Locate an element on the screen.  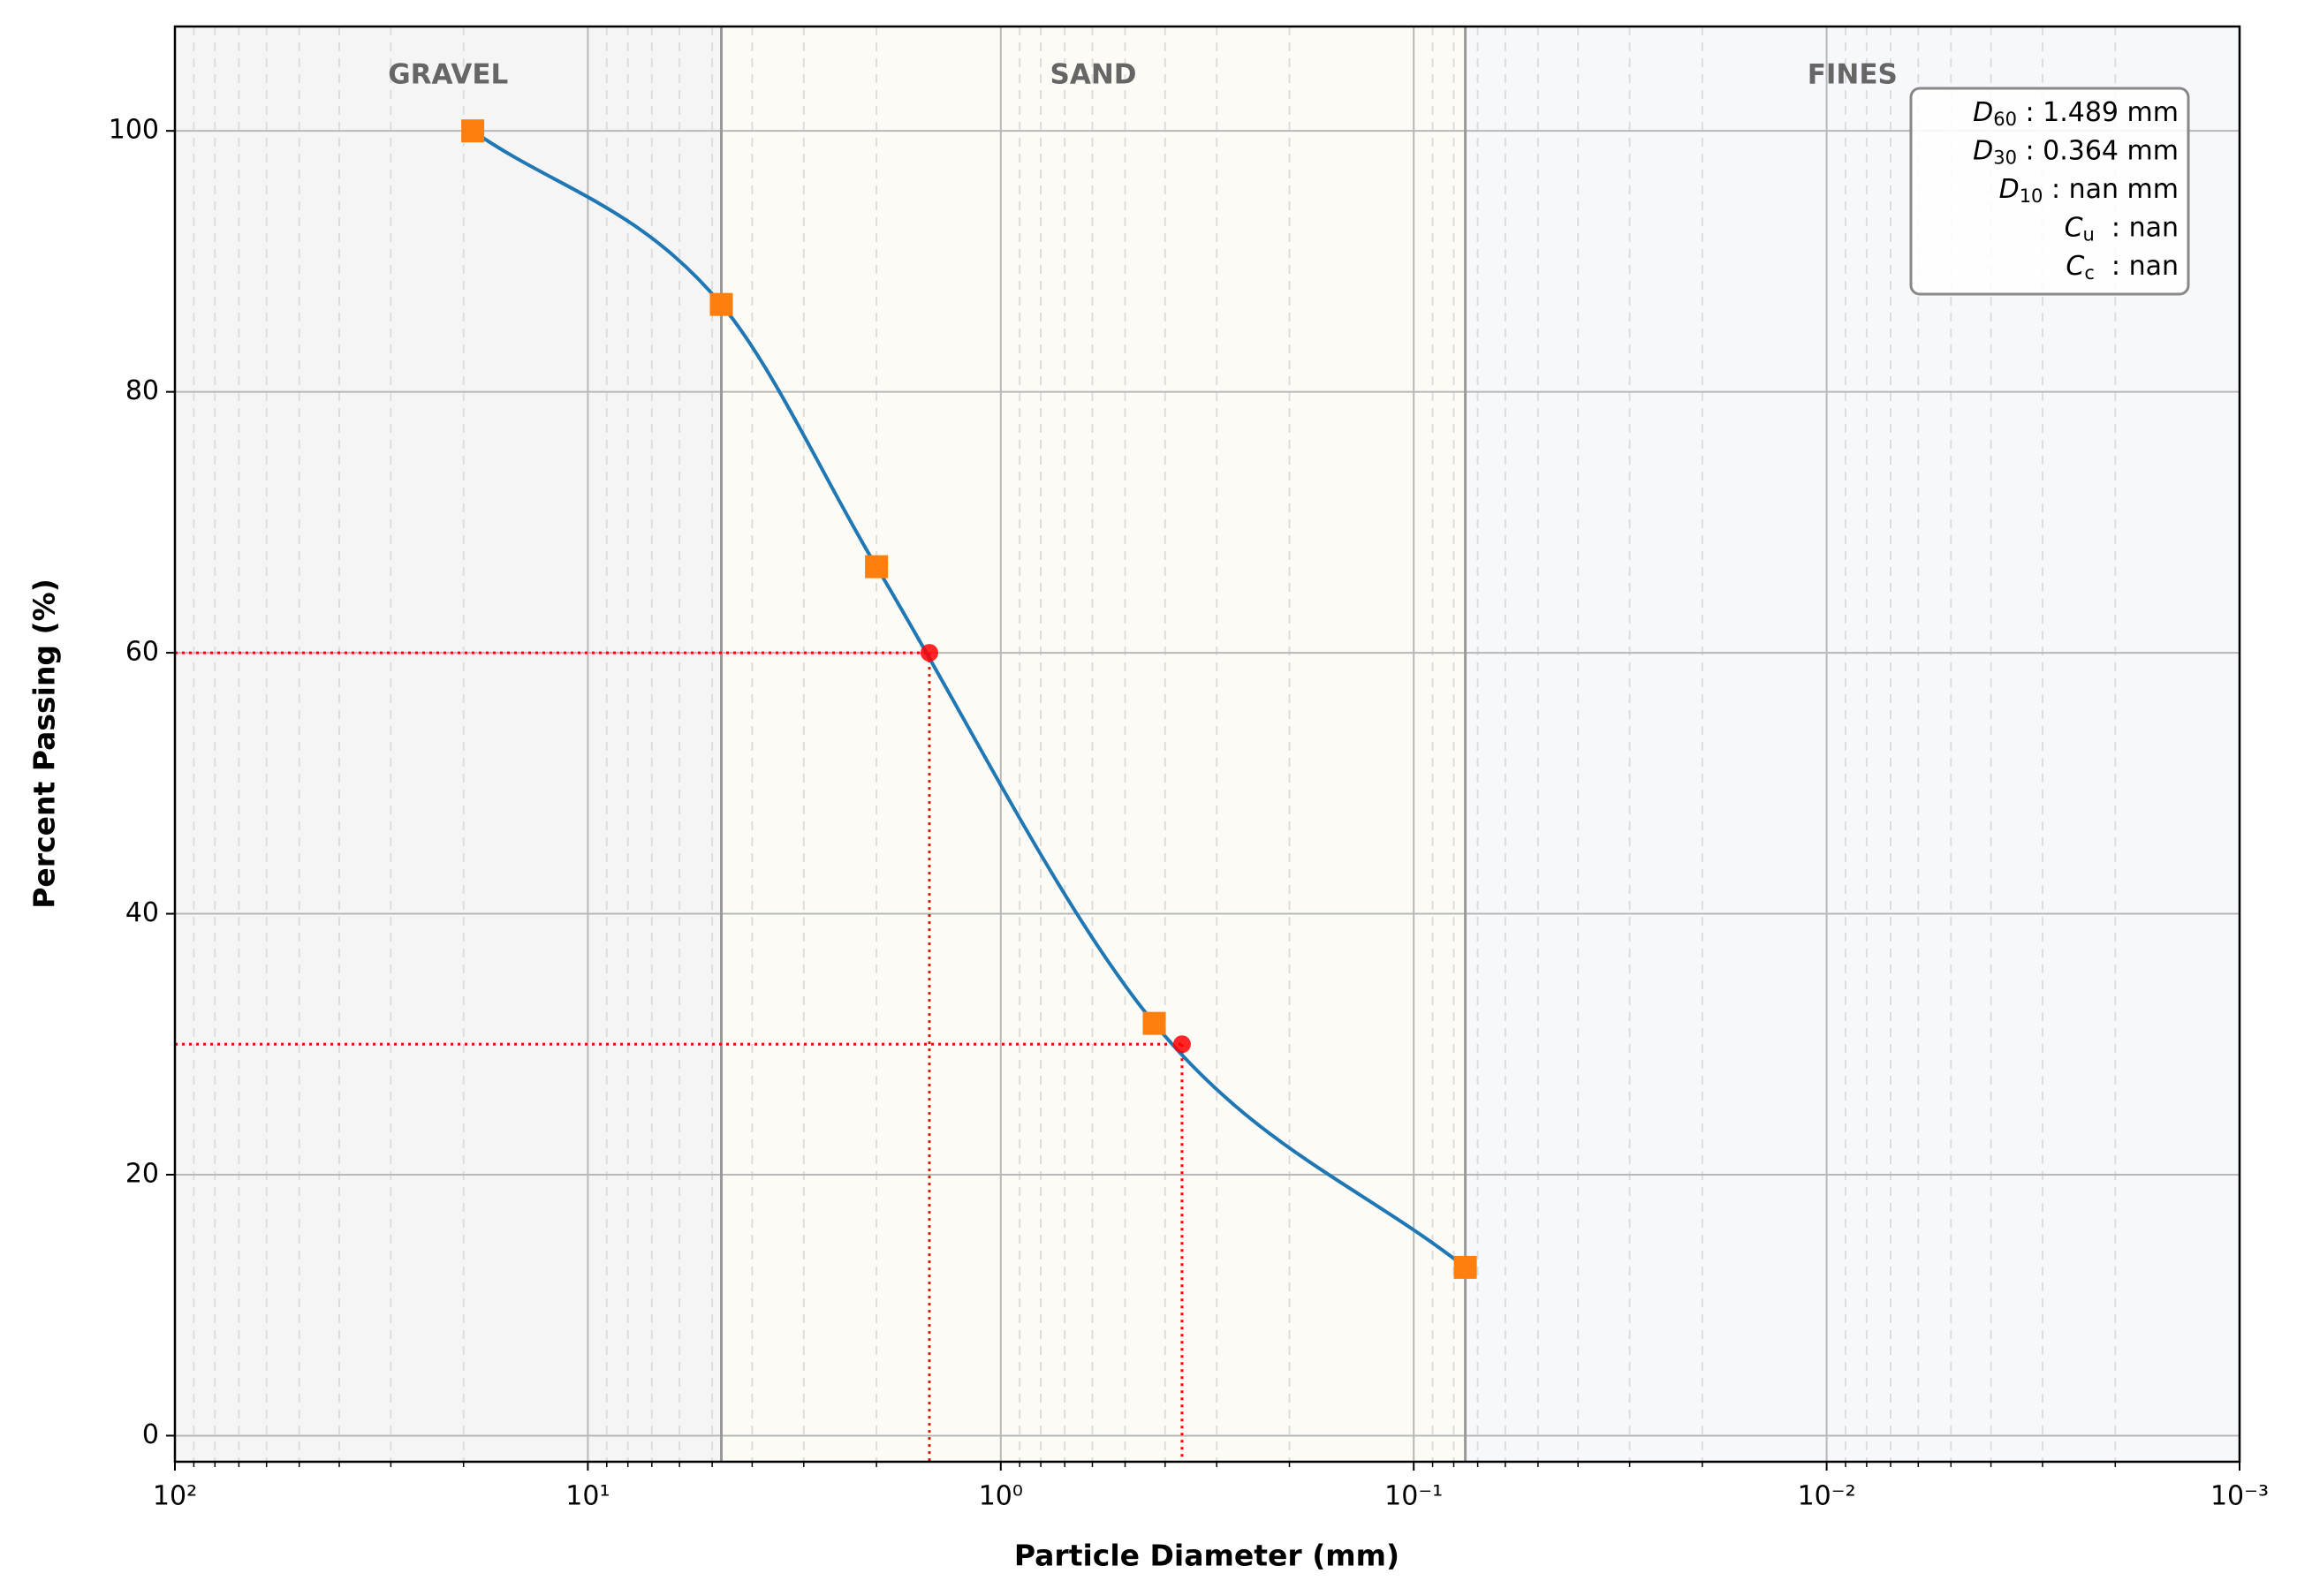
x-tick-label: 10² is located at coordinates (175, 1496).